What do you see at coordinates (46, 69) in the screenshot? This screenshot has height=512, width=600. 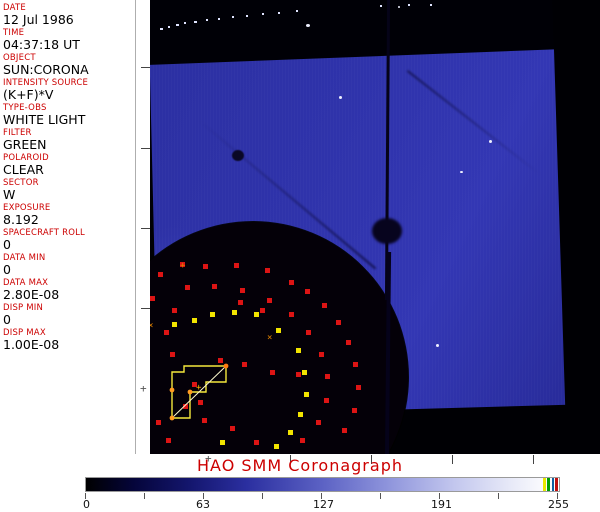 I see `metadata-value: SUN:CORONA` at bounding box center [46, 69].